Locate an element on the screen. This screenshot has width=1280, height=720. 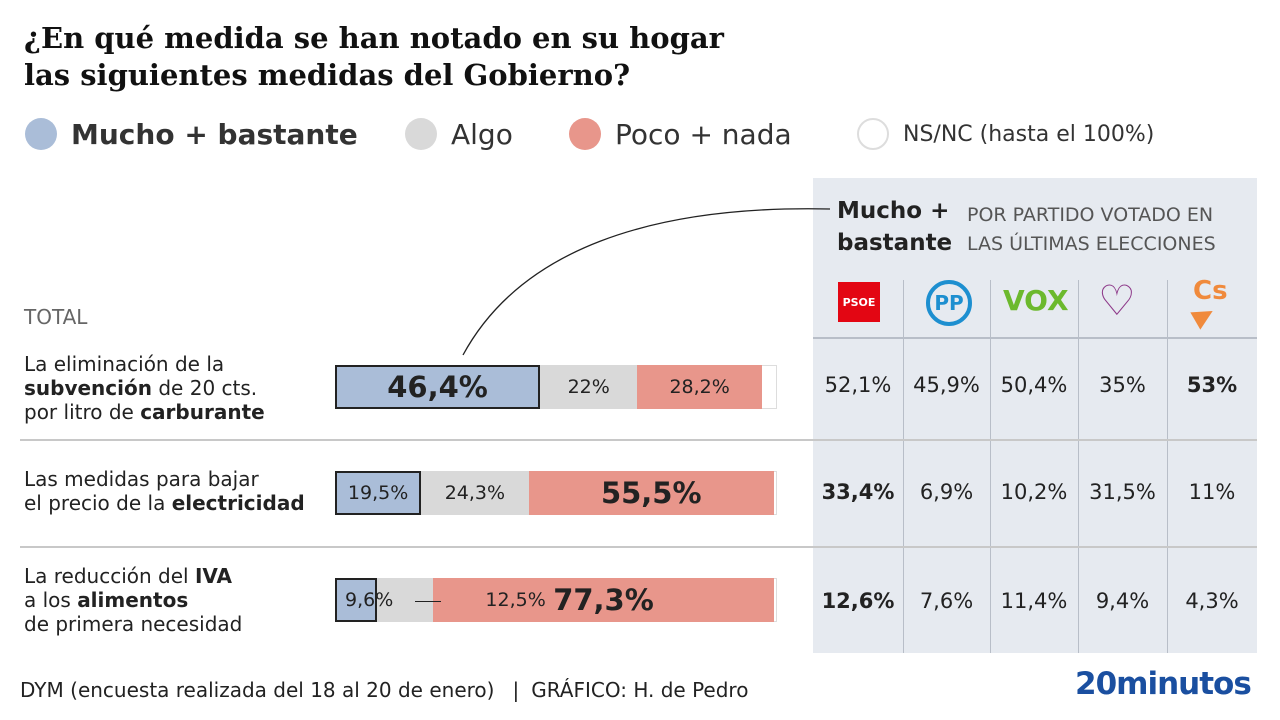
party-value-vox: 10,2% is located at coordinates (1034, 492).